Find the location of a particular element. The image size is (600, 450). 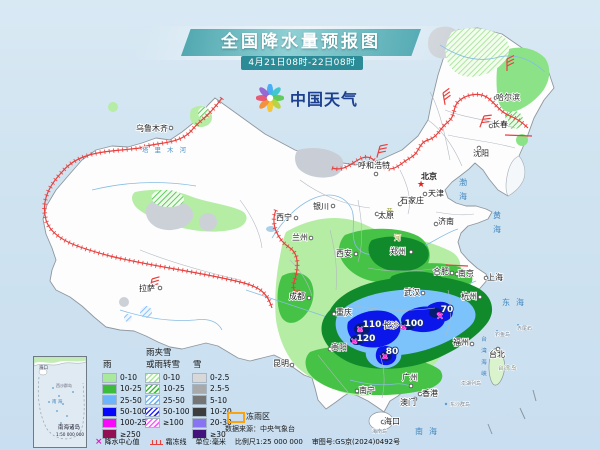

legend-label: 10-20 is located at coordinates (221, 412).